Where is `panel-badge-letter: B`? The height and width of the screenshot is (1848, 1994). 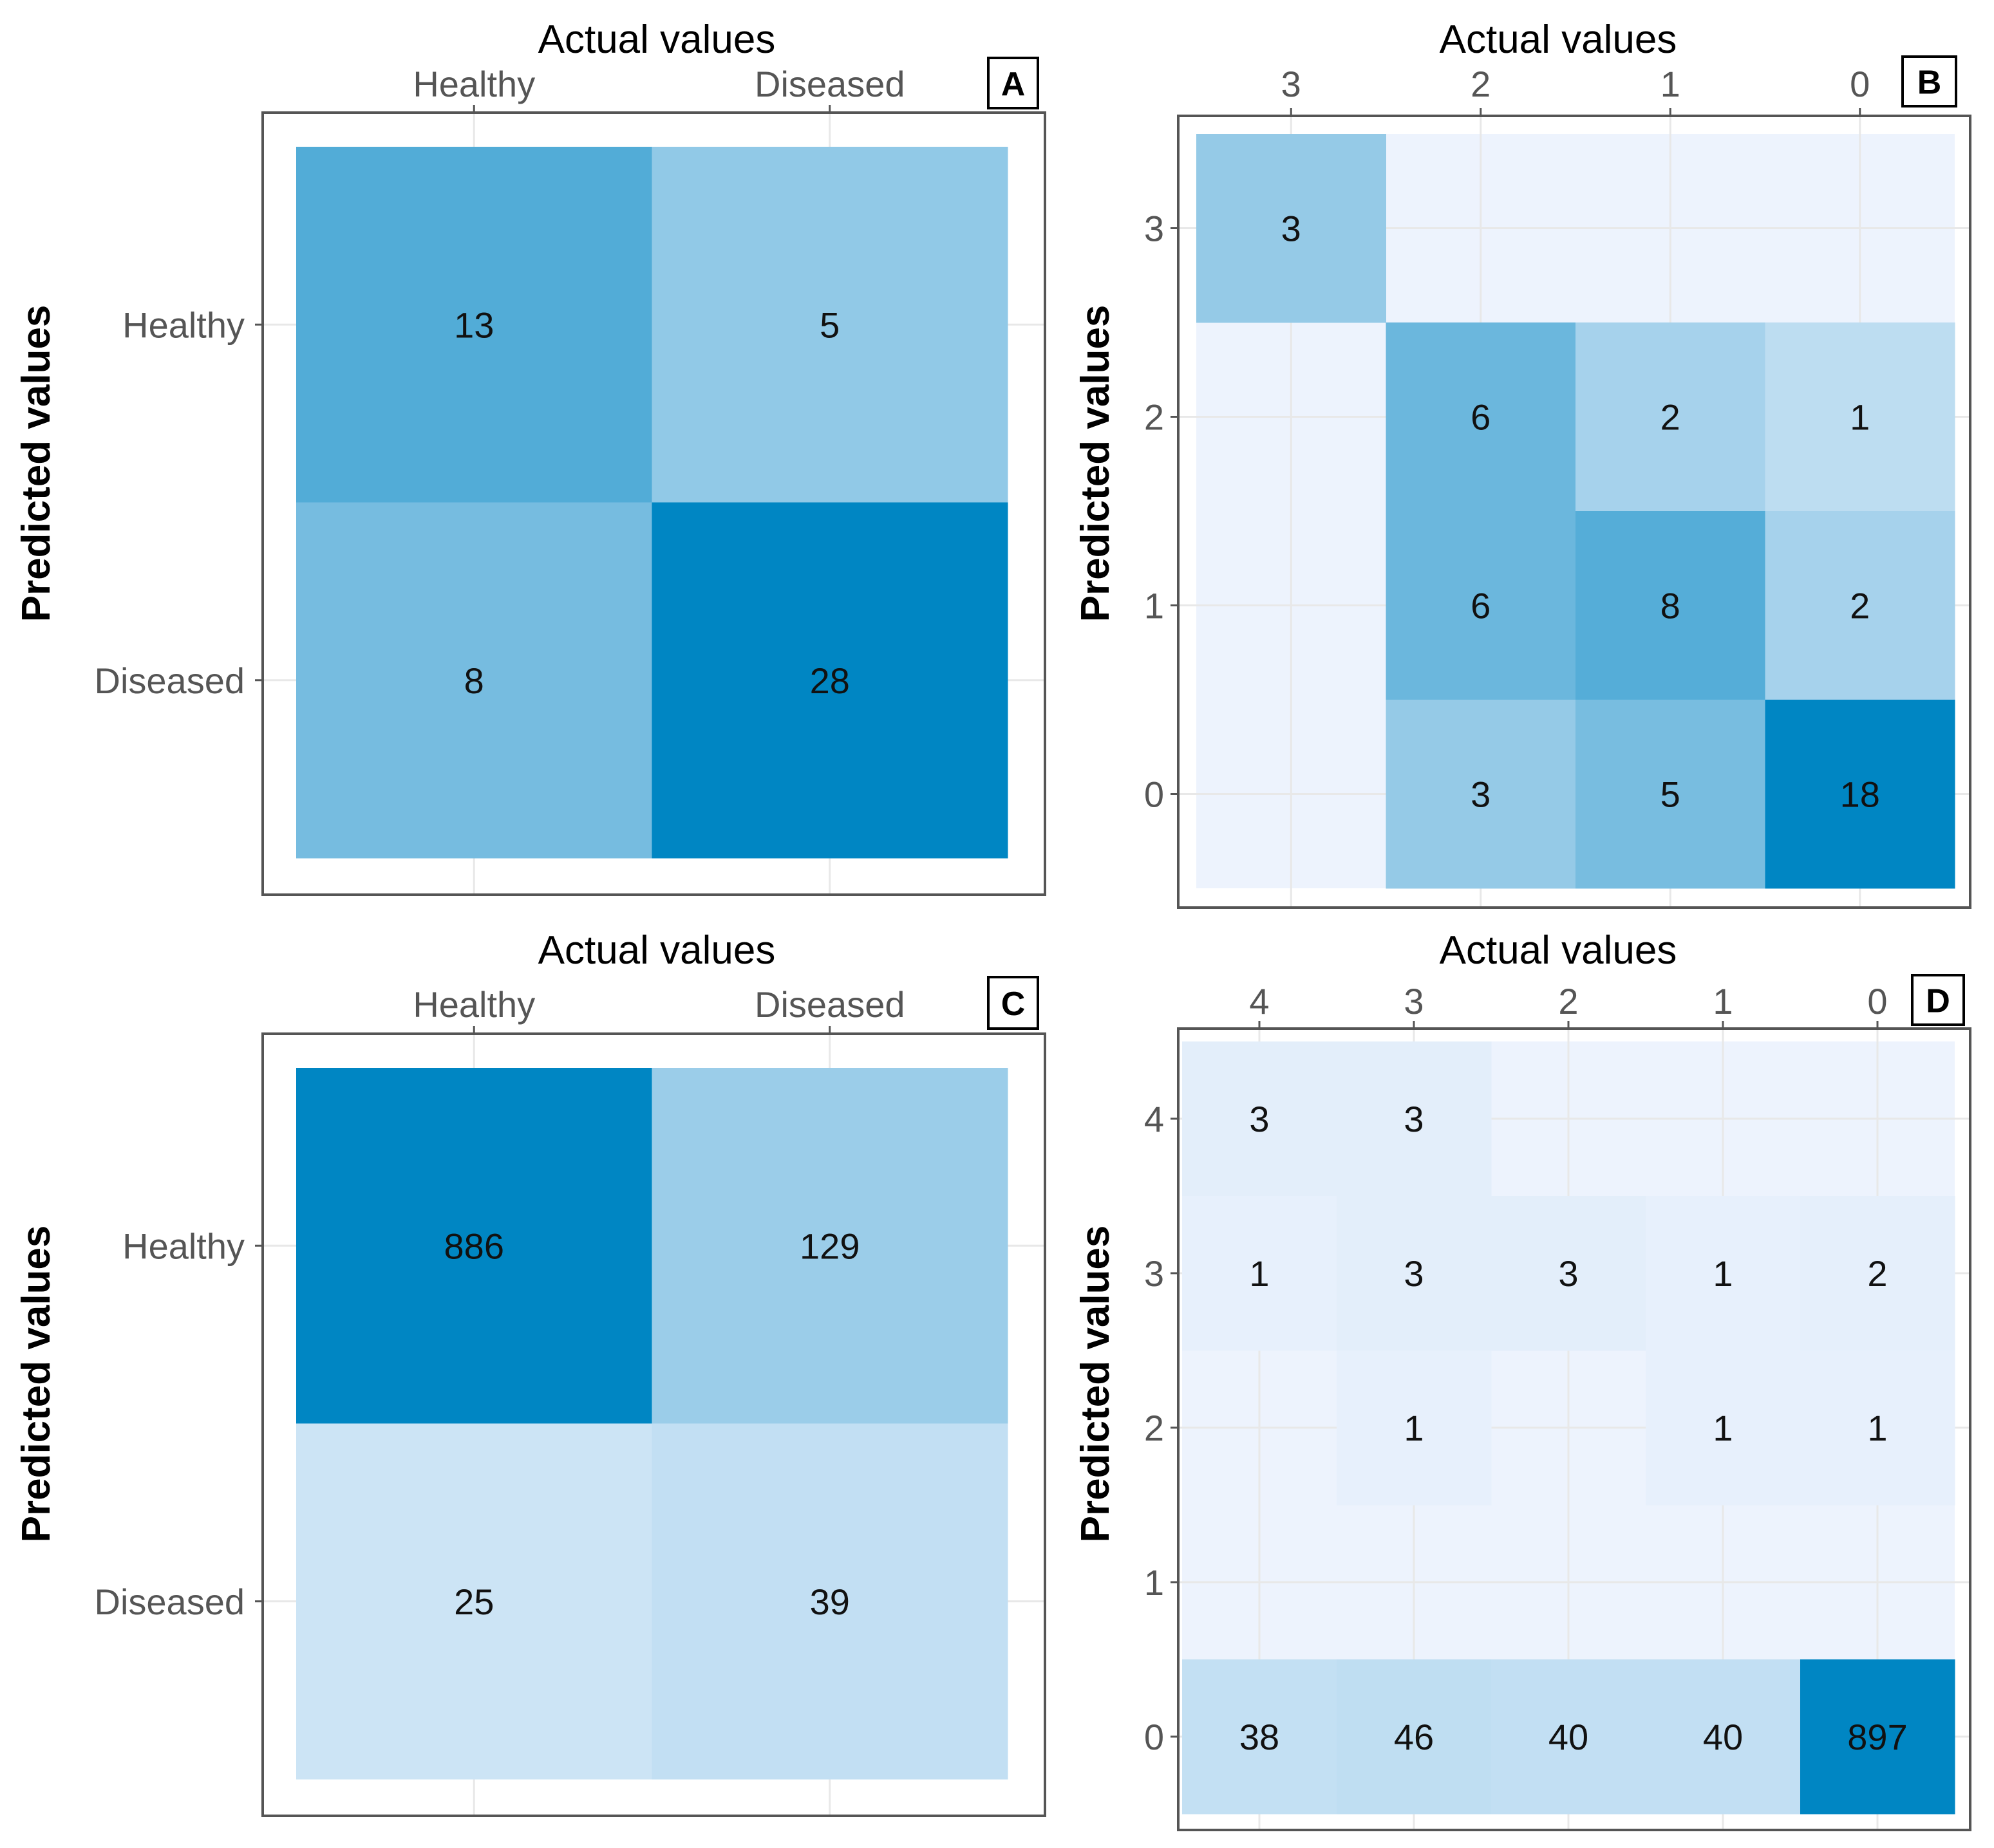
panel-badge-letter: B is located at coordinates (1929, 83).